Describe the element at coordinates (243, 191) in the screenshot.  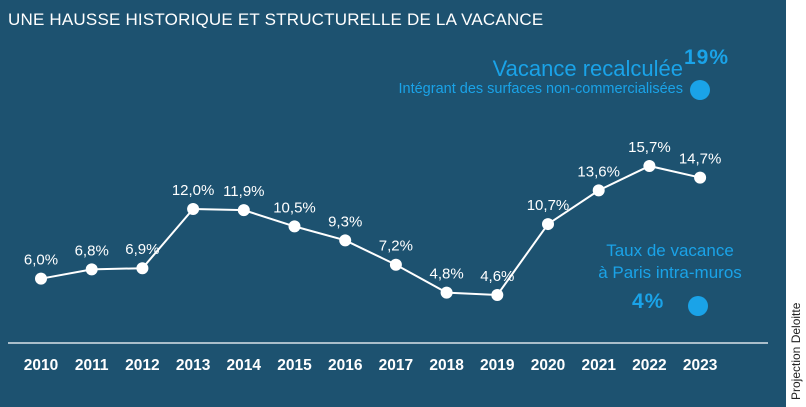
I see `data-label: 11,9%` at that location.